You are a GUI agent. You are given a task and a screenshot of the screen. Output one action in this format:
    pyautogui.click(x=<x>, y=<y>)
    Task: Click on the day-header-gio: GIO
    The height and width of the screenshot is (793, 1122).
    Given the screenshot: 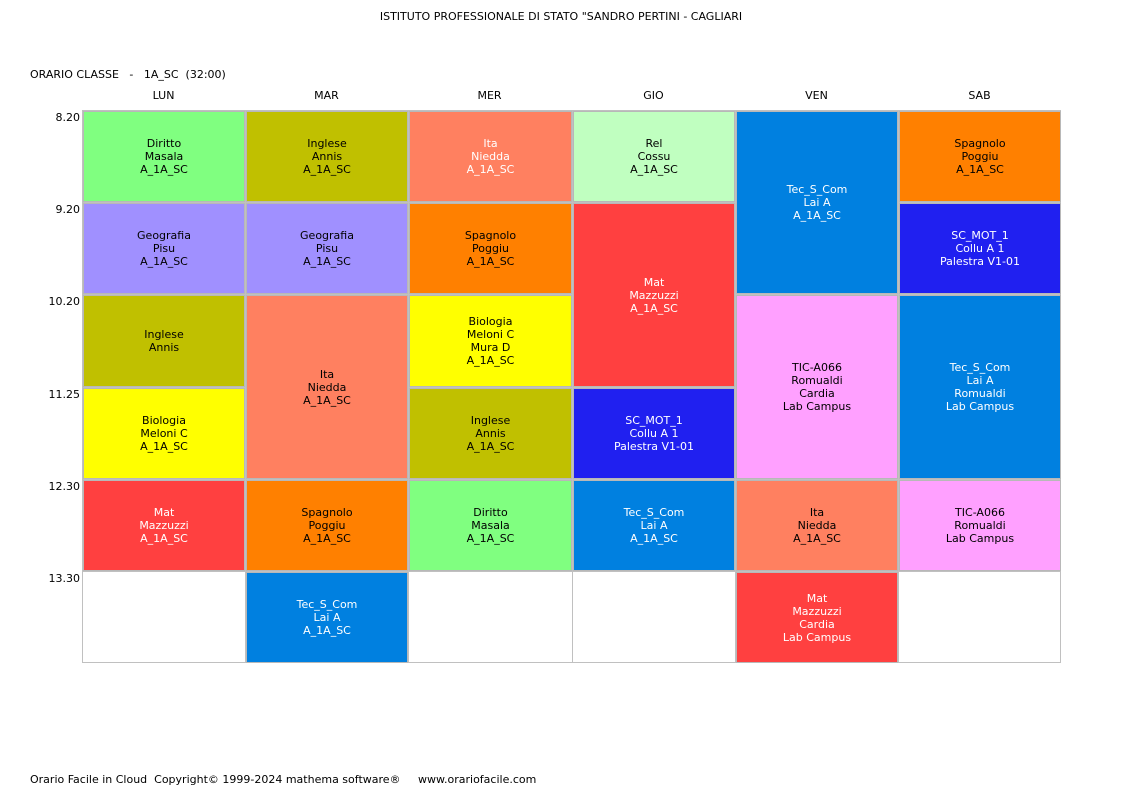 What is the action you would take?
    pyautogui.click(x=653, y=95)
    